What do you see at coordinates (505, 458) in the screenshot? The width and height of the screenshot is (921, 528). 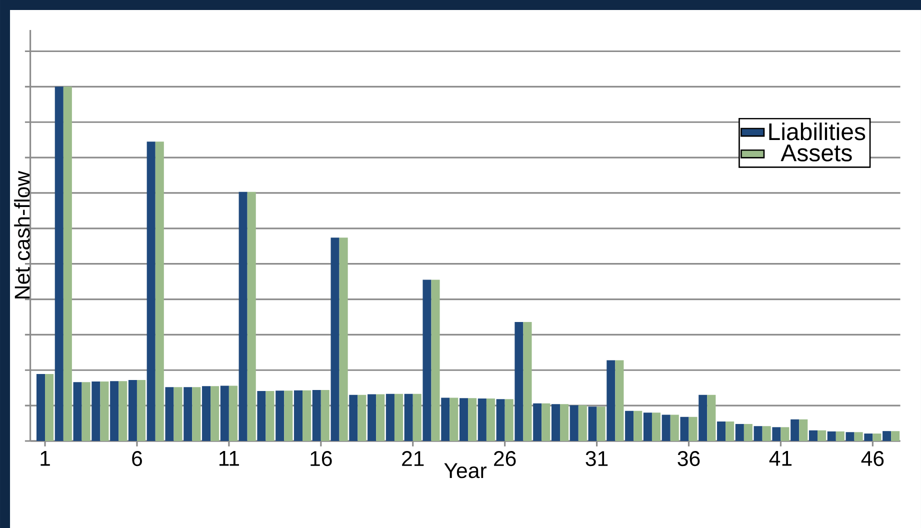 I see `x-tick-label: 26` at bounding box center [505, 458].